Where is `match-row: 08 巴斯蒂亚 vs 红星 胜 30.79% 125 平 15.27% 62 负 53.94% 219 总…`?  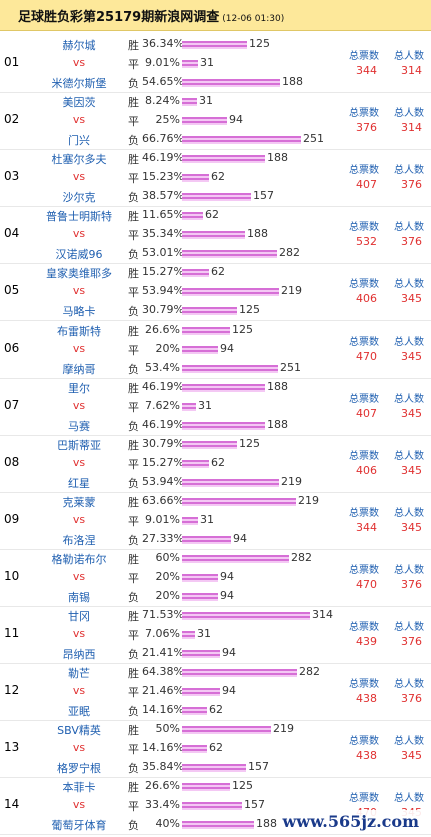 match-row: 08 巴斯蒂亚 vs 红星 胜 30.79% 125 平 15.27% 62 负 53.94% 219 总… is located at coordinates (215, 464).